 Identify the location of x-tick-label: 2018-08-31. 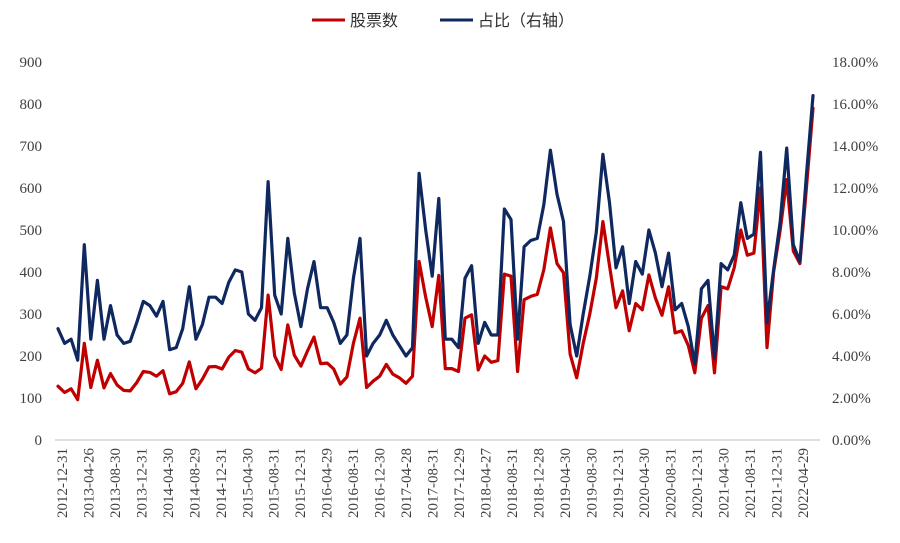
(513, 483).